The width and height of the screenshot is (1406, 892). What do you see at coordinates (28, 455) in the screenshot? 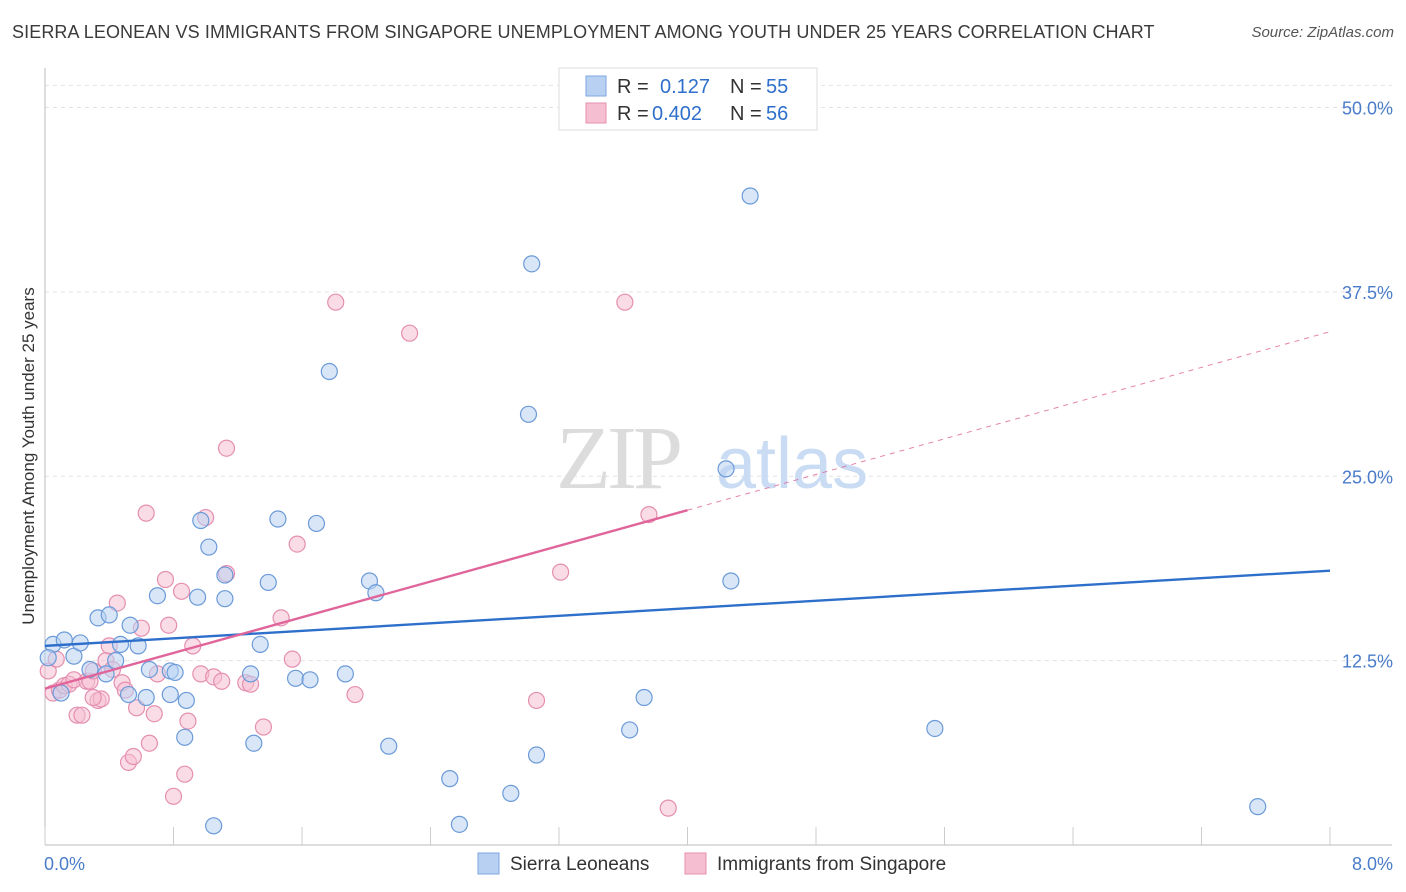
I see `y-axis-label: Unemployment Among Youth under 25 years` at bounding box center [28, 455].